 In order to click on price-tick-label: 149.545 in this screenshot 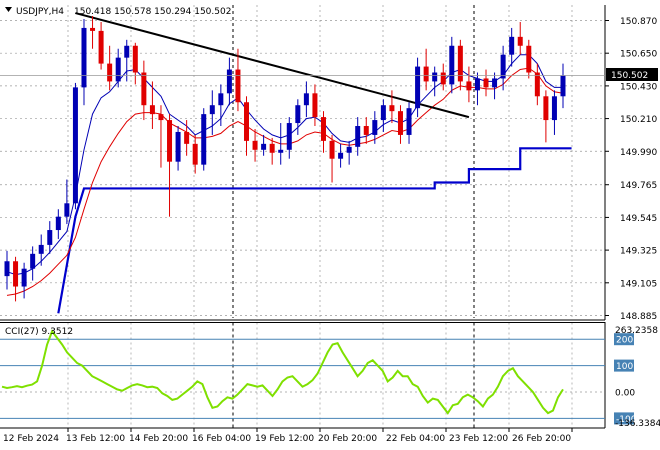, I will do `click(638, 219)`.